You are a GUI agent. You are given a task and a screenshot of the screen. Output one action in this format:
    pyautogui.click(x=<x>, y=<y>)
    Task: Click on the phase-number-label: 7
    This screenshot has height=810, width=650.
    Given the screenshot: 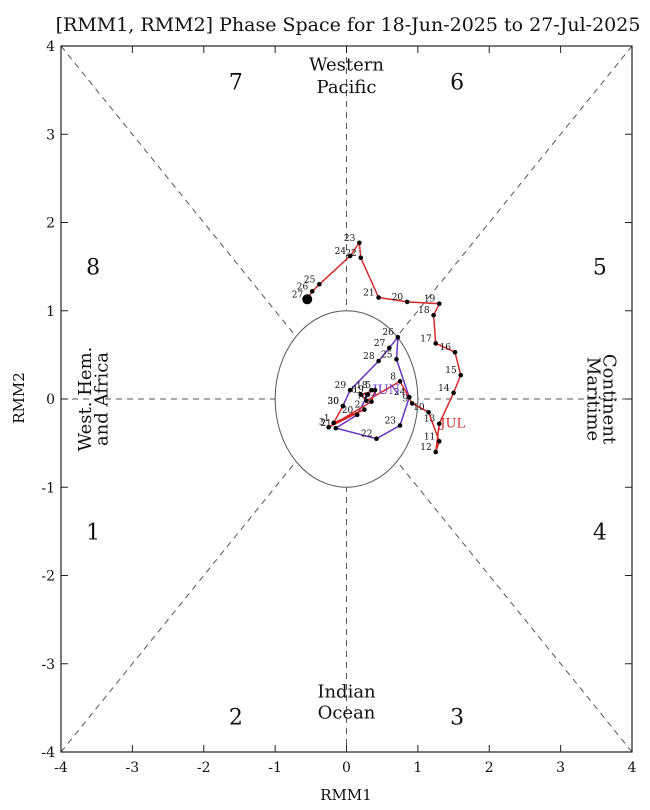 What is the action you would take?
    pyautogui.click(x=236, y=82)
    